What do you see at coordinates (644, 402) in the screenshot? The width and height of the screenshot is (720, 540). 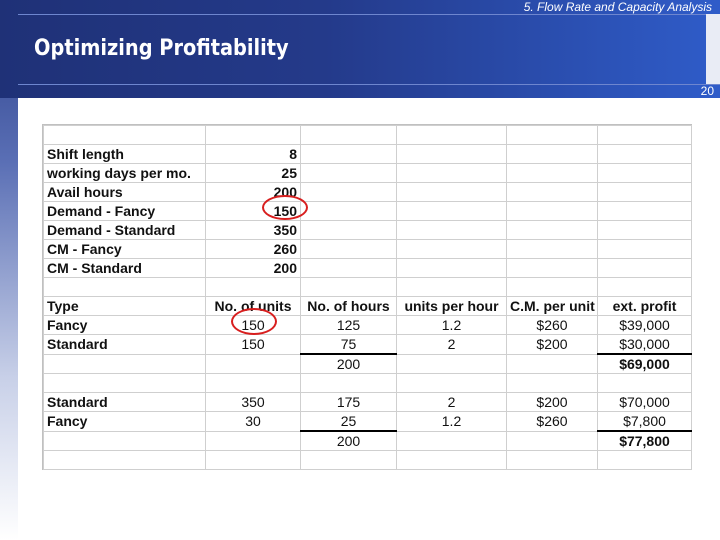 I see `profit-cell: $70,000` at bounding box center [644, 402].